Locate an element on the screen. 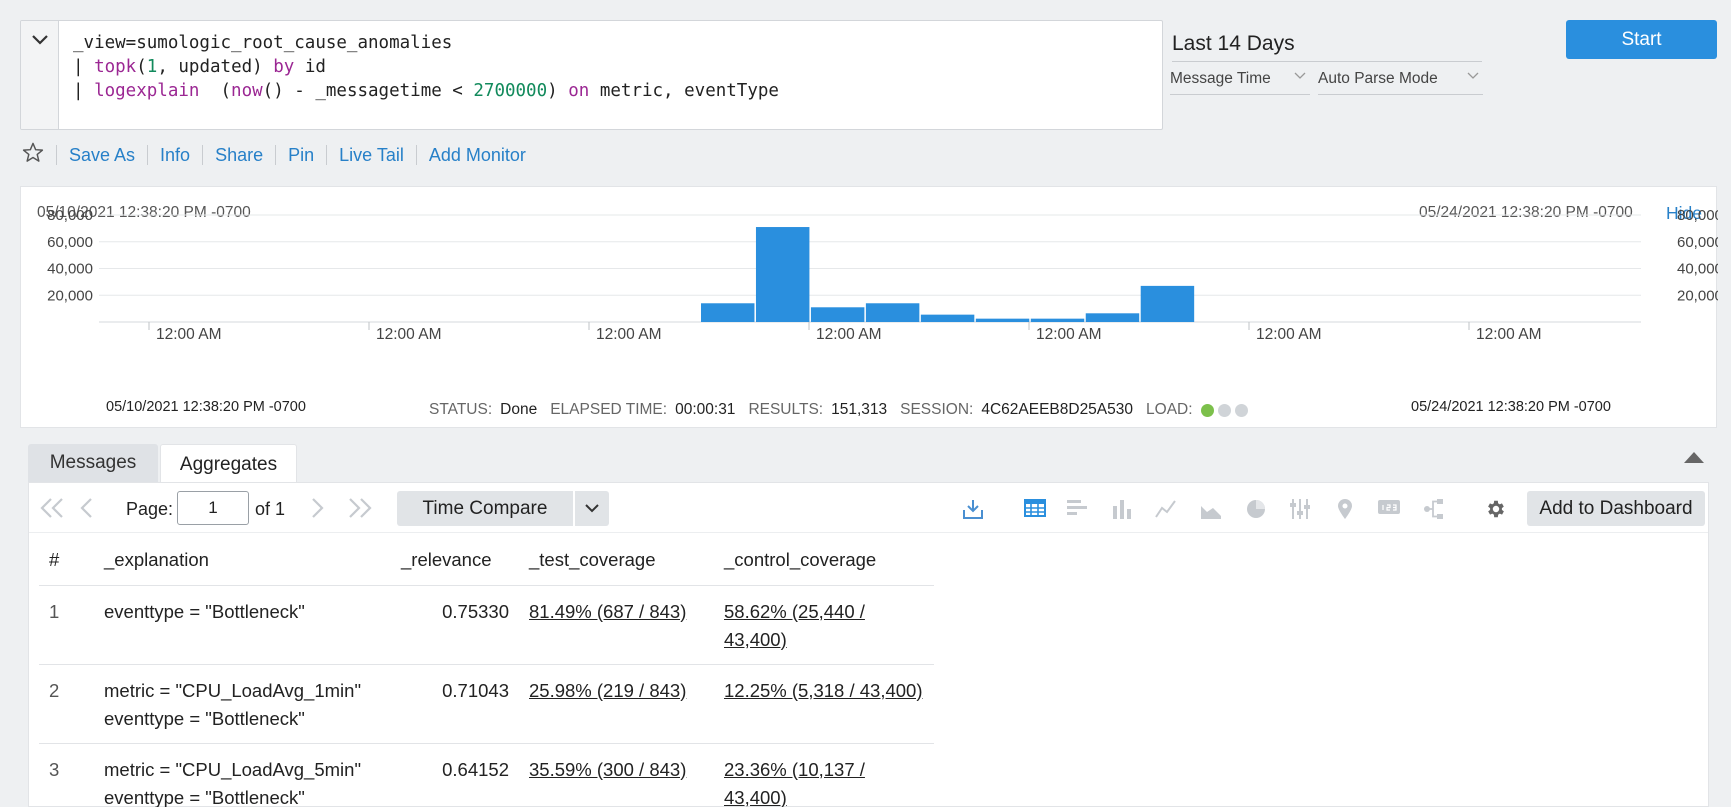 The height and width of the screenshot is (807, 1731). pipe: | is located at coordinates (84, 91).